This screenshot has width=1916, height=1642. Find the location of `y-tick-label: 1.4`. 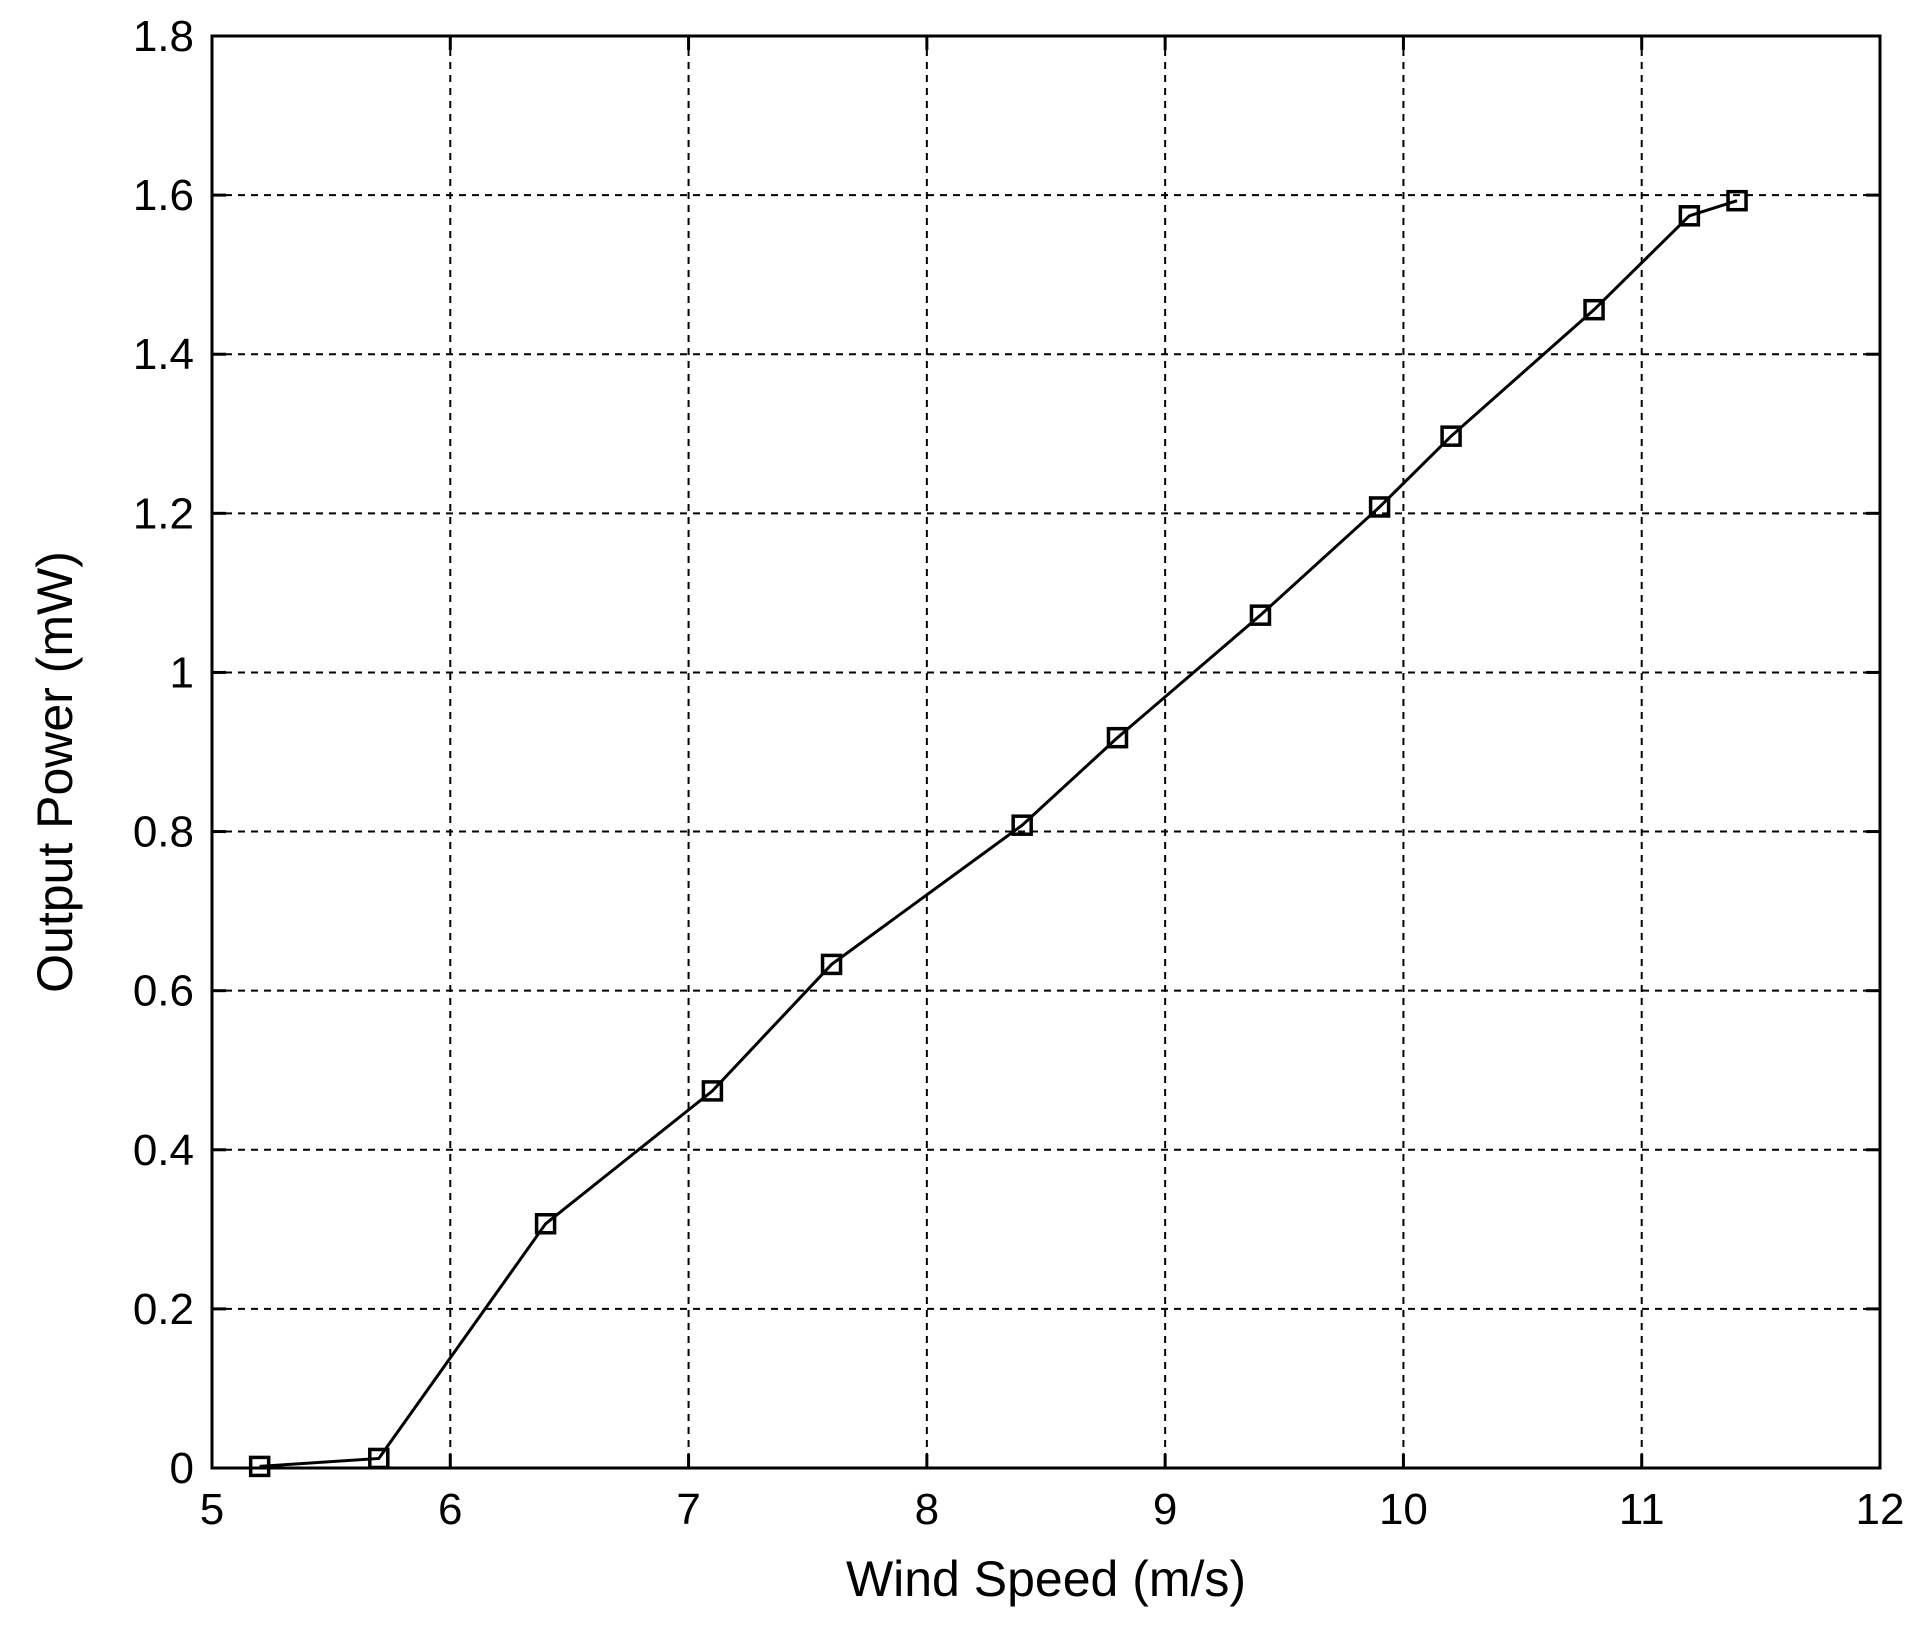

y-tick-label: 1.4 is located at coordinates (163, 354).